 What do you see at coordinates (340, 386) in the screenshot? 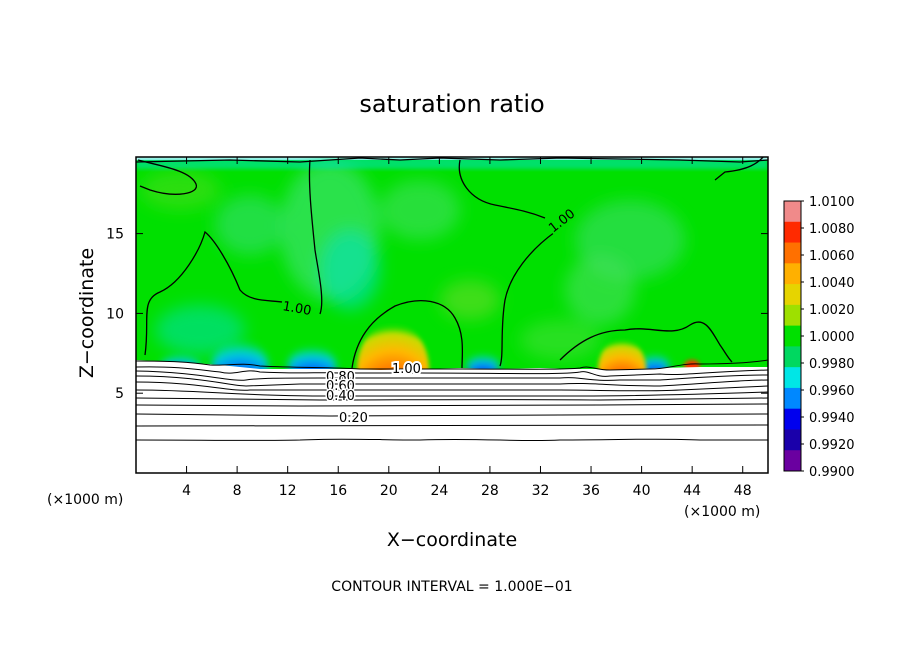
I see `contour-label-5: 0.60` at bounding box center [340, 386].